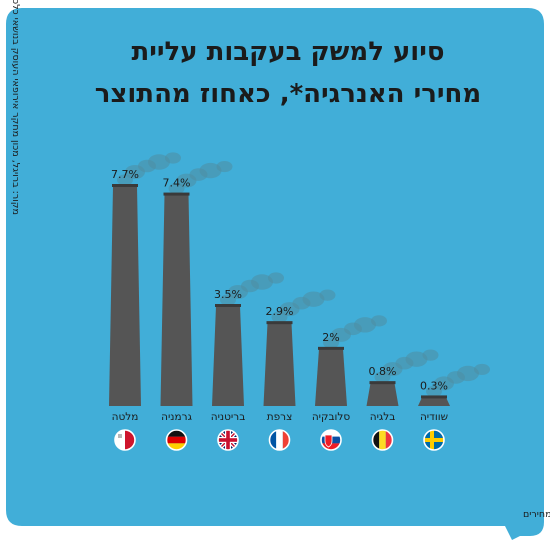 The image size is (550, 542). Describe the element at coordinates (125, 417) in the screenshot. I see `category-label: מלטה` at that location.